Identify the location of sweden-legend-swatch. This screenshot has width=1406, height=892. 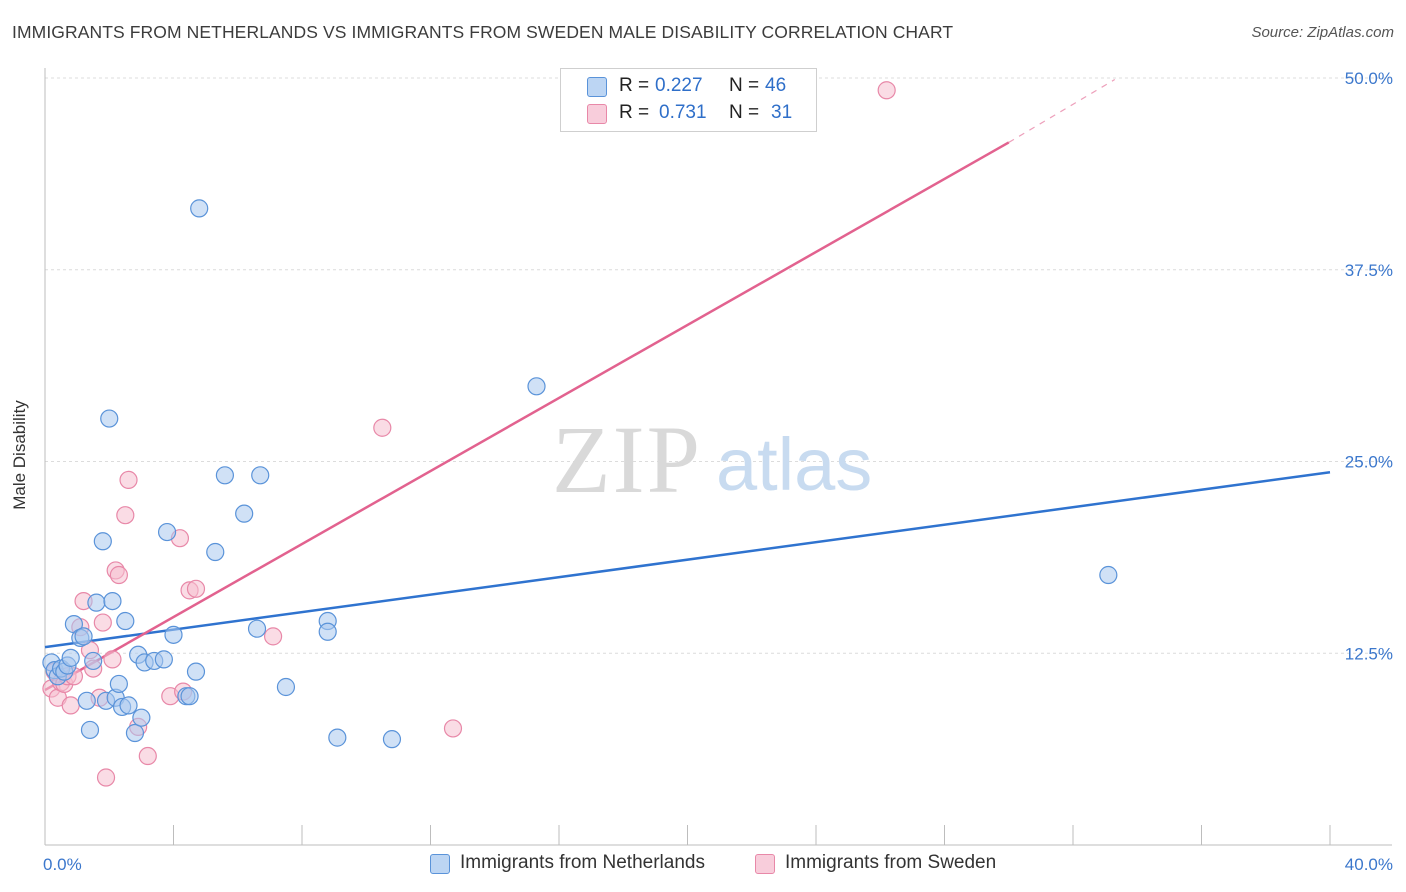
(765, 864).